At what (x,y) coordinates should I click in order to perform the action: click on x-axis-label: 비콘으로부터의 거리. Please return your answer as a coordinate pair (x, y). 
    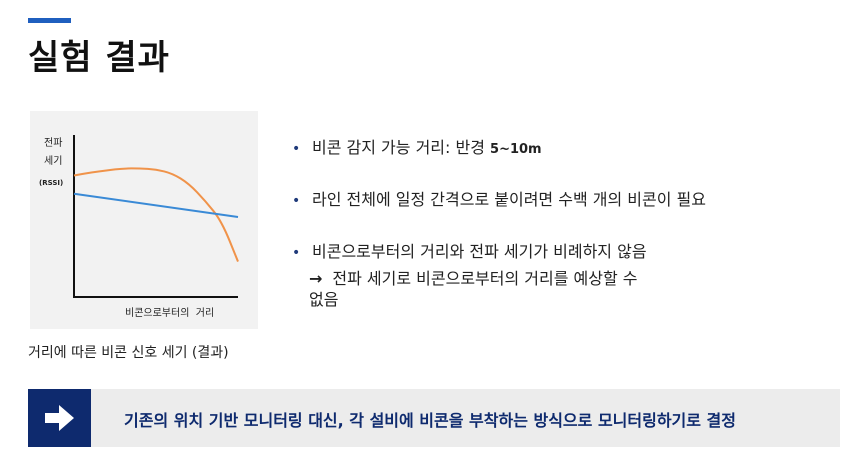
    Looking at the image, I should click on (169, 313).